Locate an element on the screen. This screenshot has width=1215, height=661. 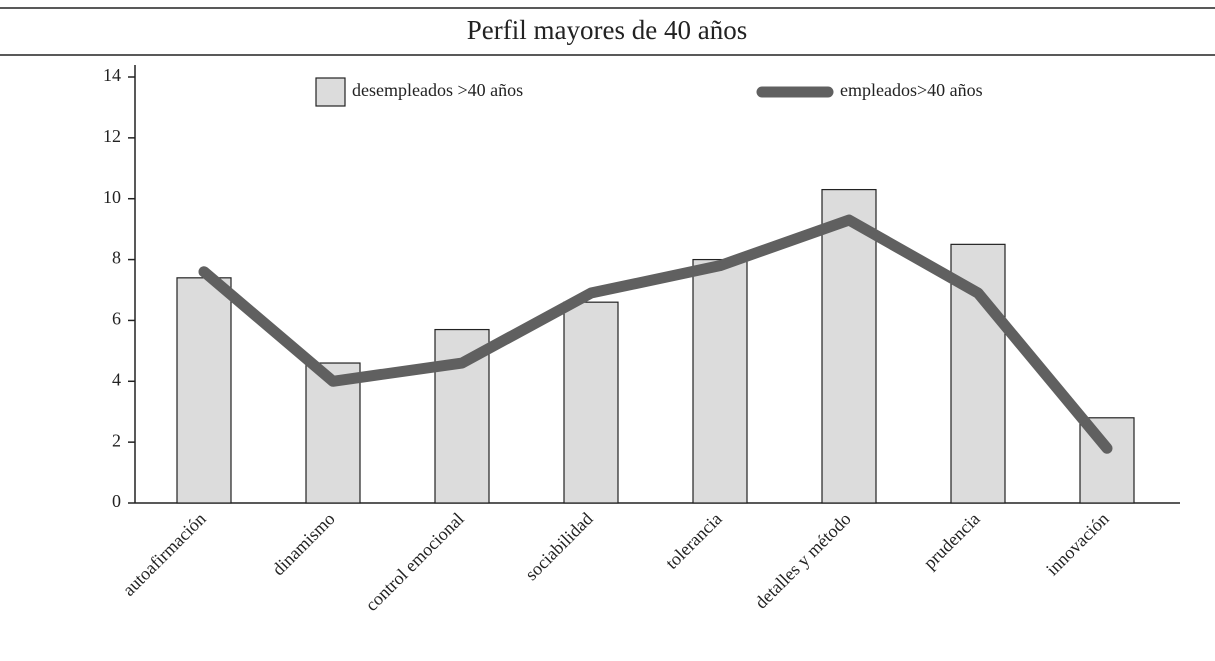
x-tick-label: dinamismo is located at coordinates (303, 544).